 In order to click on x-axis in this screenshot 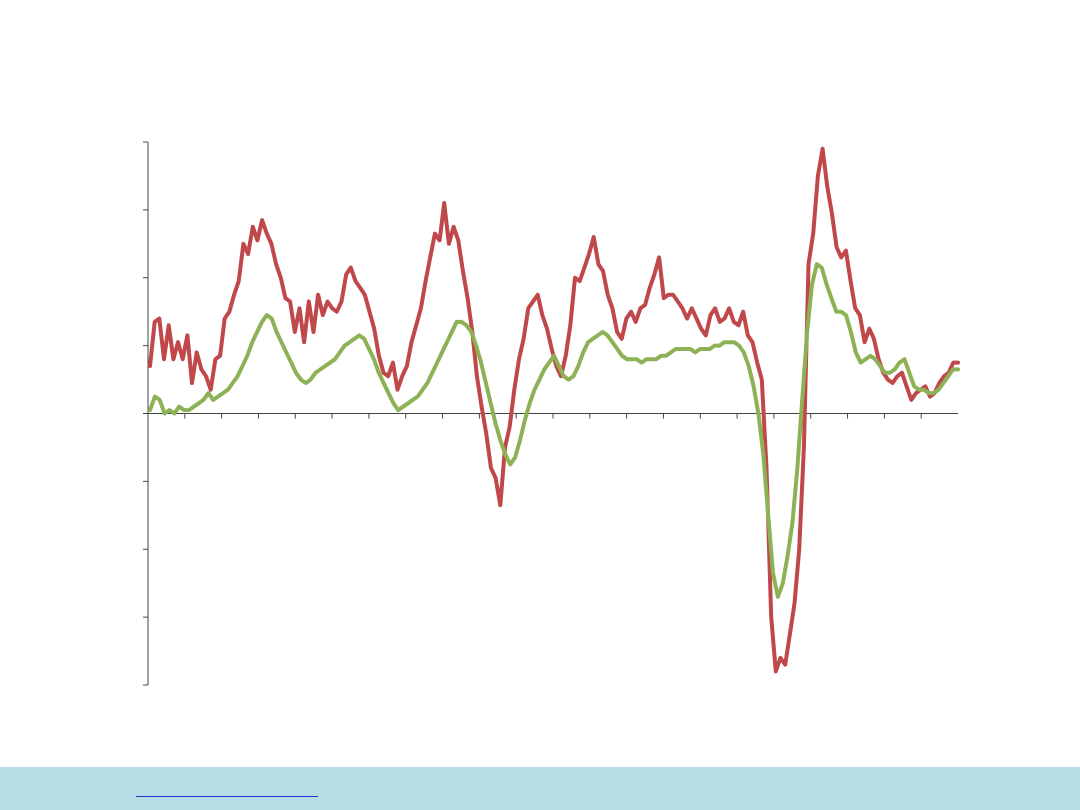, I will do `click(552, 416)`.